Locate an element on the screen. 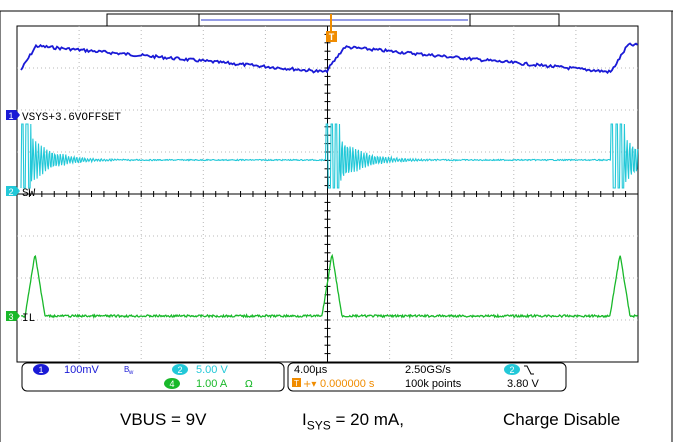 This screenshot has height=442, width=673. trigger-delay: 0.000000 s is located at coordinates (347, 384).